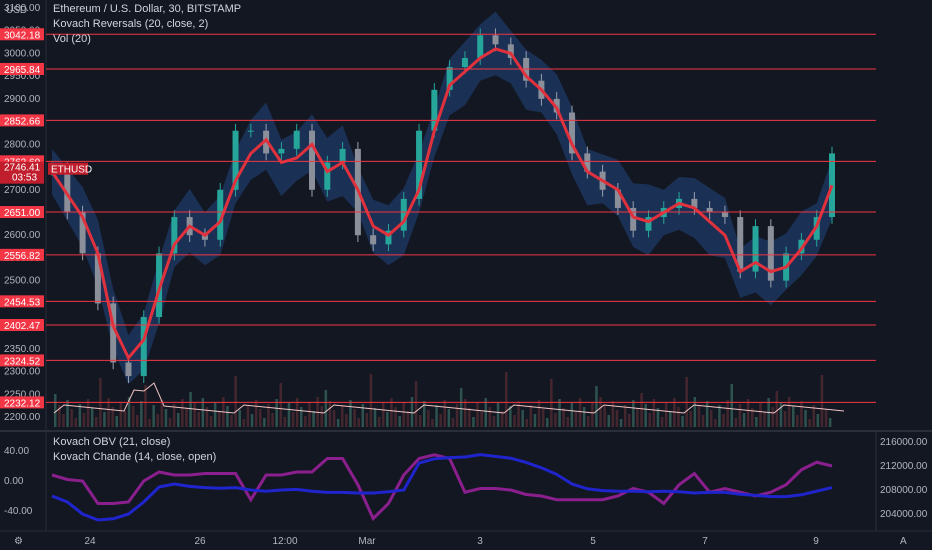 This screenshot has width=932, height=550. Describe the element at coordinates (22, 281) in the screenshot. I see `price-tick-label: 2500.00` at that location.